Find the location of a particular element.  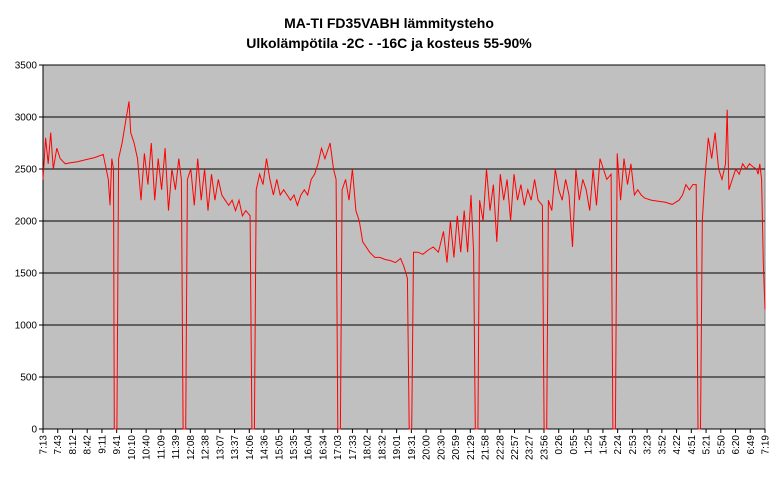

x-tick-label: 10:10 is located at coordinates (132, 447).